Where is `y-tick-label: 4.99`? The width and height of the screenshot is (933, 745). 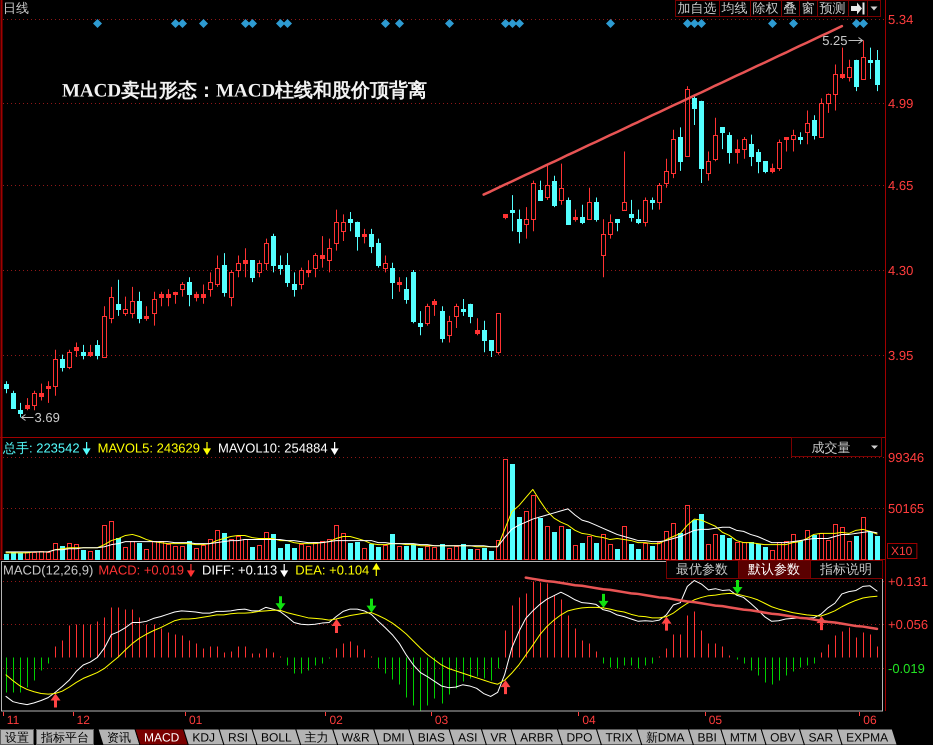 y-tick-label: 4.99 is located at coordinates (901, 103).